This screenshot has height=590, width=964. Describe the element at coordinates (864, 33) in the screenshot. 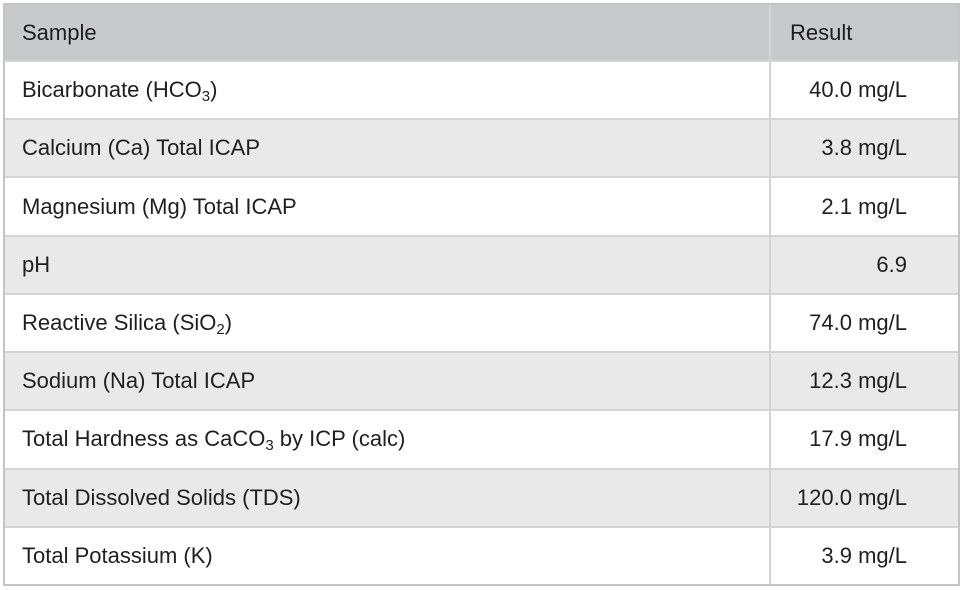

I see `column-header-result: Result` at that location.